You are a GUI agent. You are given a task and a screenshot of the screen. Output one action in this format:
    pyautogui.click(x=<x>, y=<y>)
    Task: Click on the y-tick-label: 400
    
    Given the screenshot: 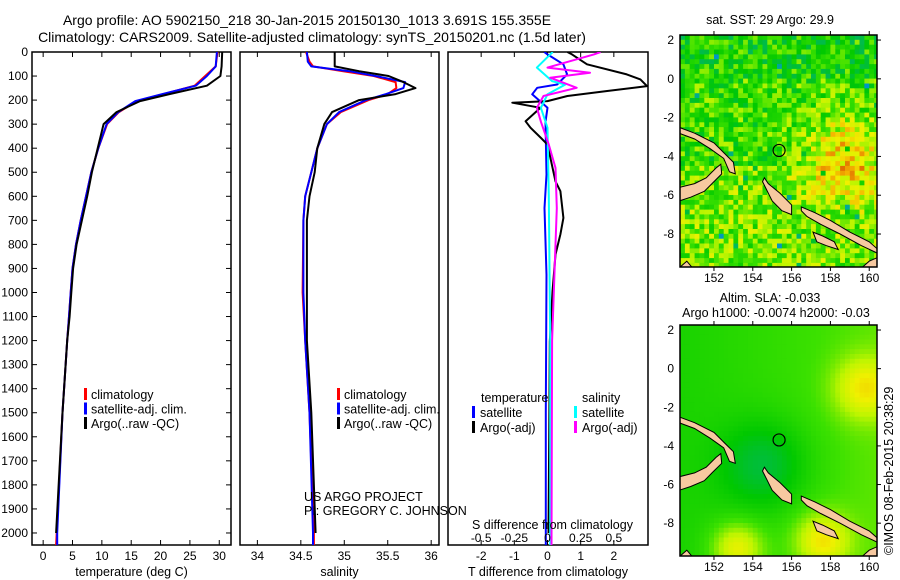 What is the action you would take?
    pyautogui.click(x=18, y=148)
    